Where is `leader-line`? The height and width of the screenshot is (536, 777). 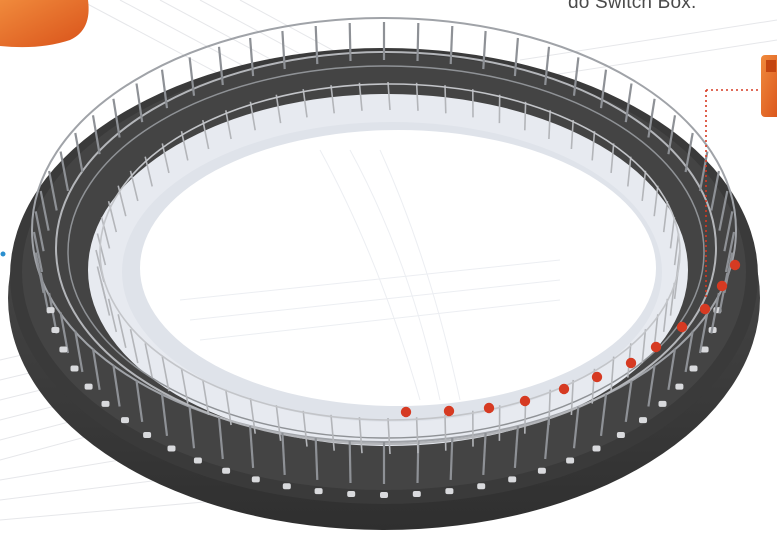 leader-line is located at coordinates (731, 194).